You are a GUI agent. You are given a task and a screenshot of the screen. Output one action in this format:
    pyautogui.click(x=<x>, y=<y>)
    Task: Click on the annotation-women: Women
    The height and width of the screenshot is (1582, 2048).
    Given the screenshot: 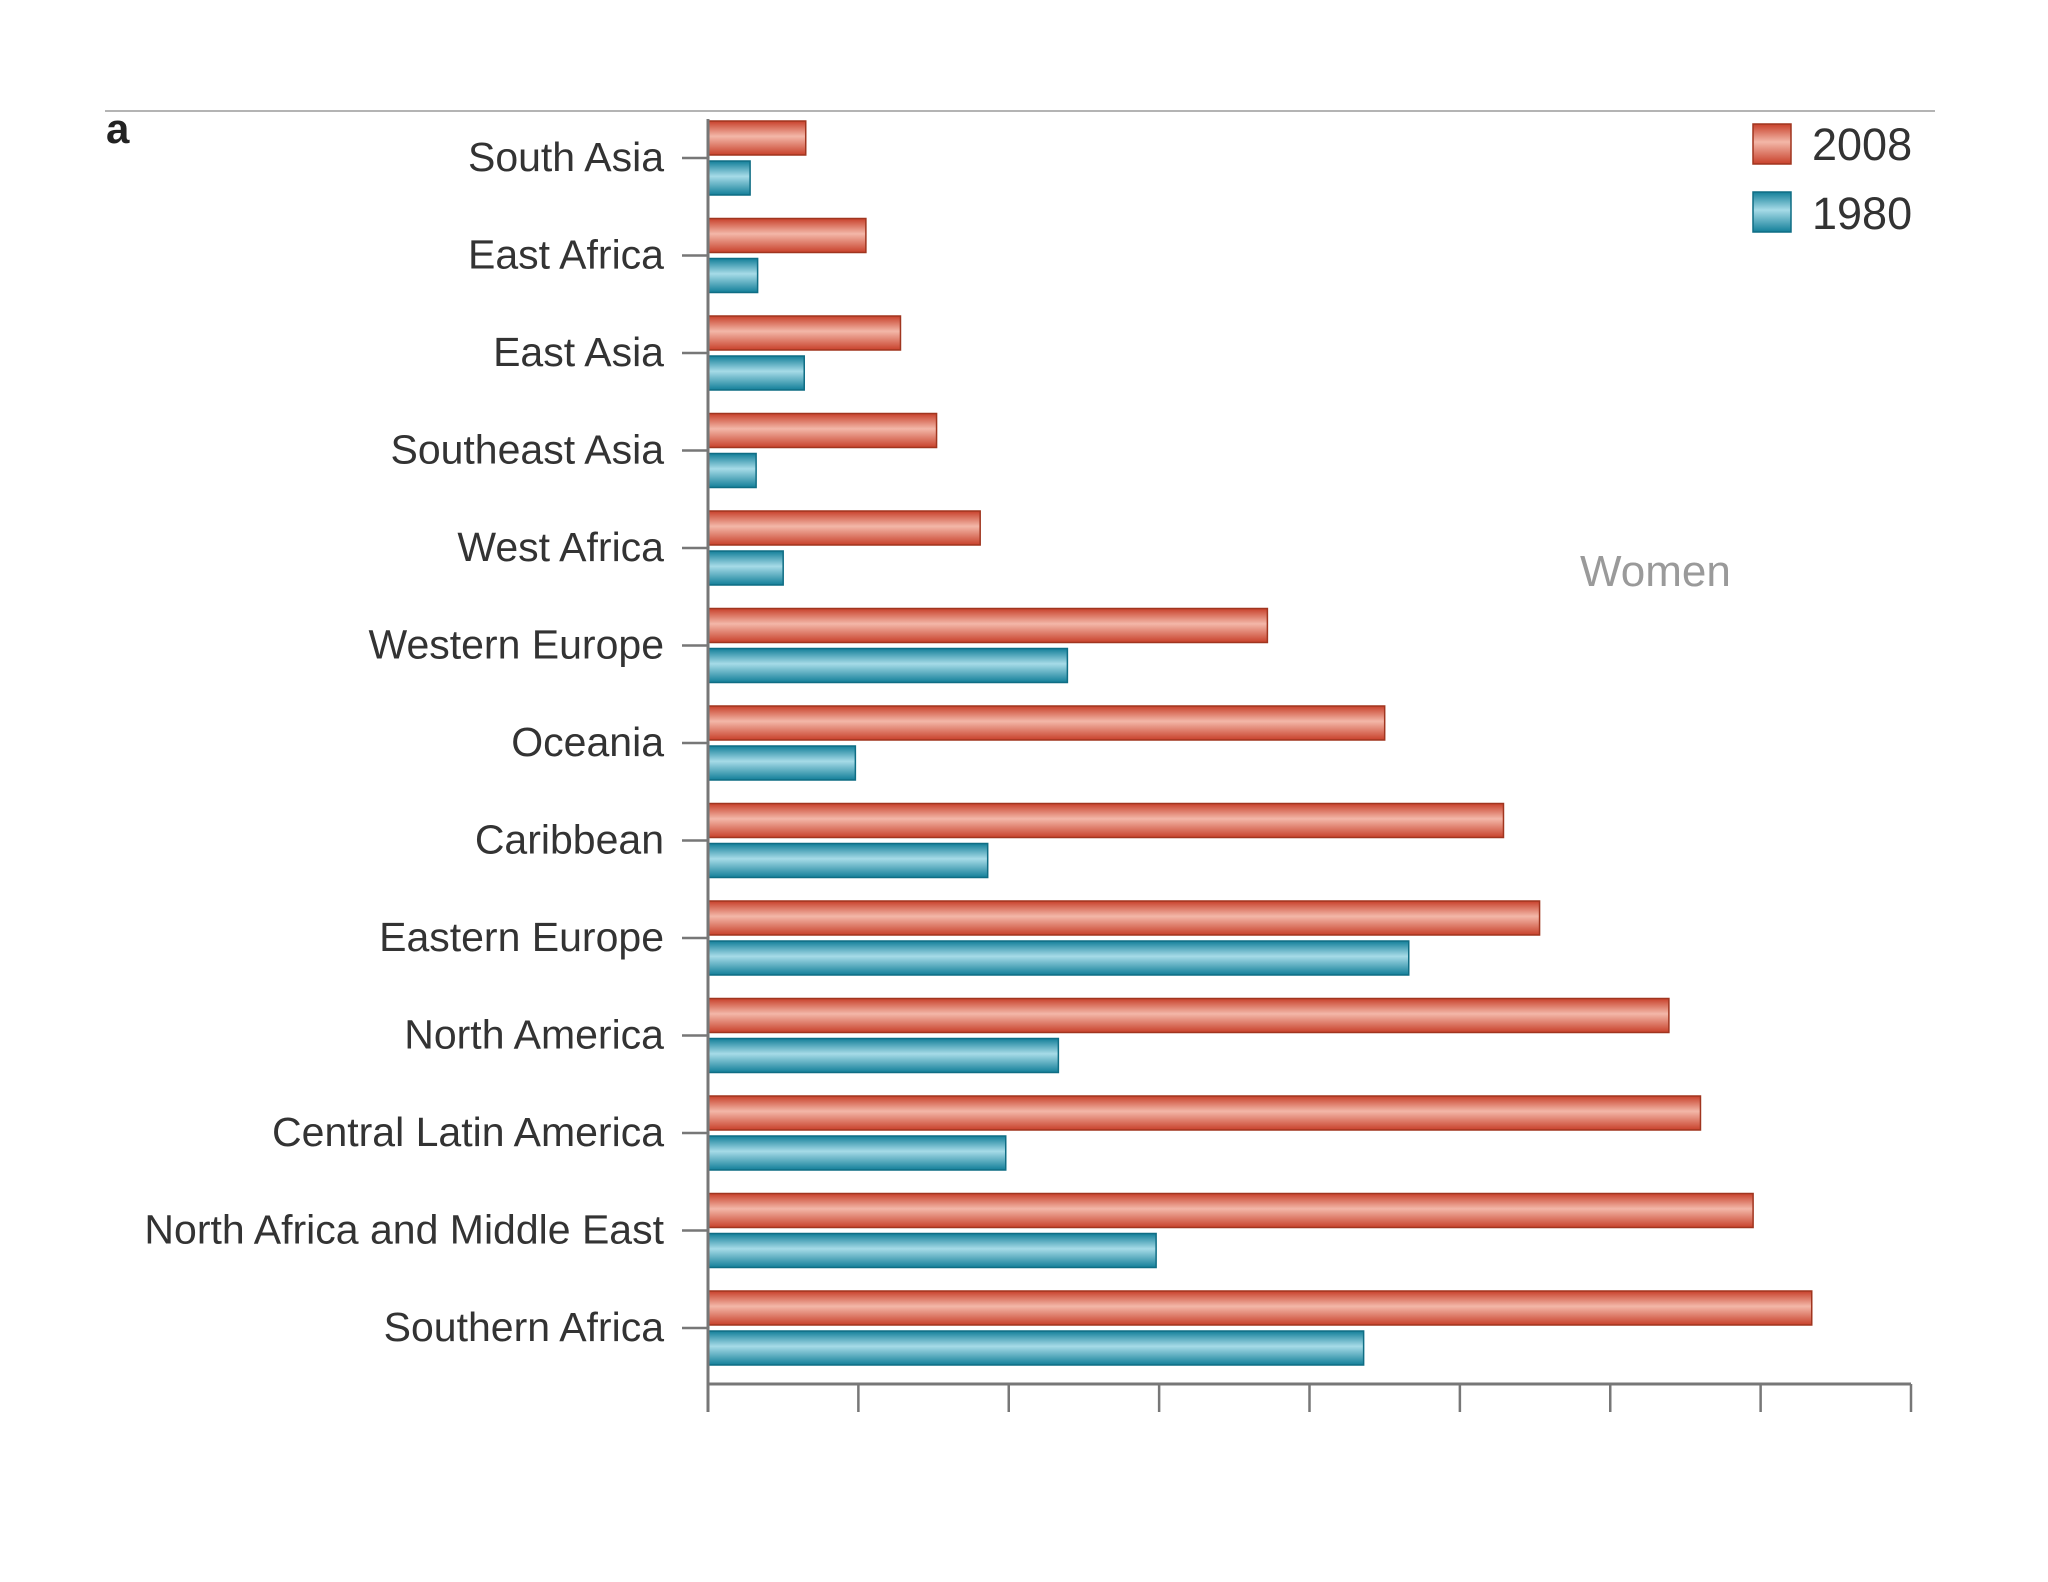 What is the action you would take?
    pyautogui.click(x=1655, y=571)
    